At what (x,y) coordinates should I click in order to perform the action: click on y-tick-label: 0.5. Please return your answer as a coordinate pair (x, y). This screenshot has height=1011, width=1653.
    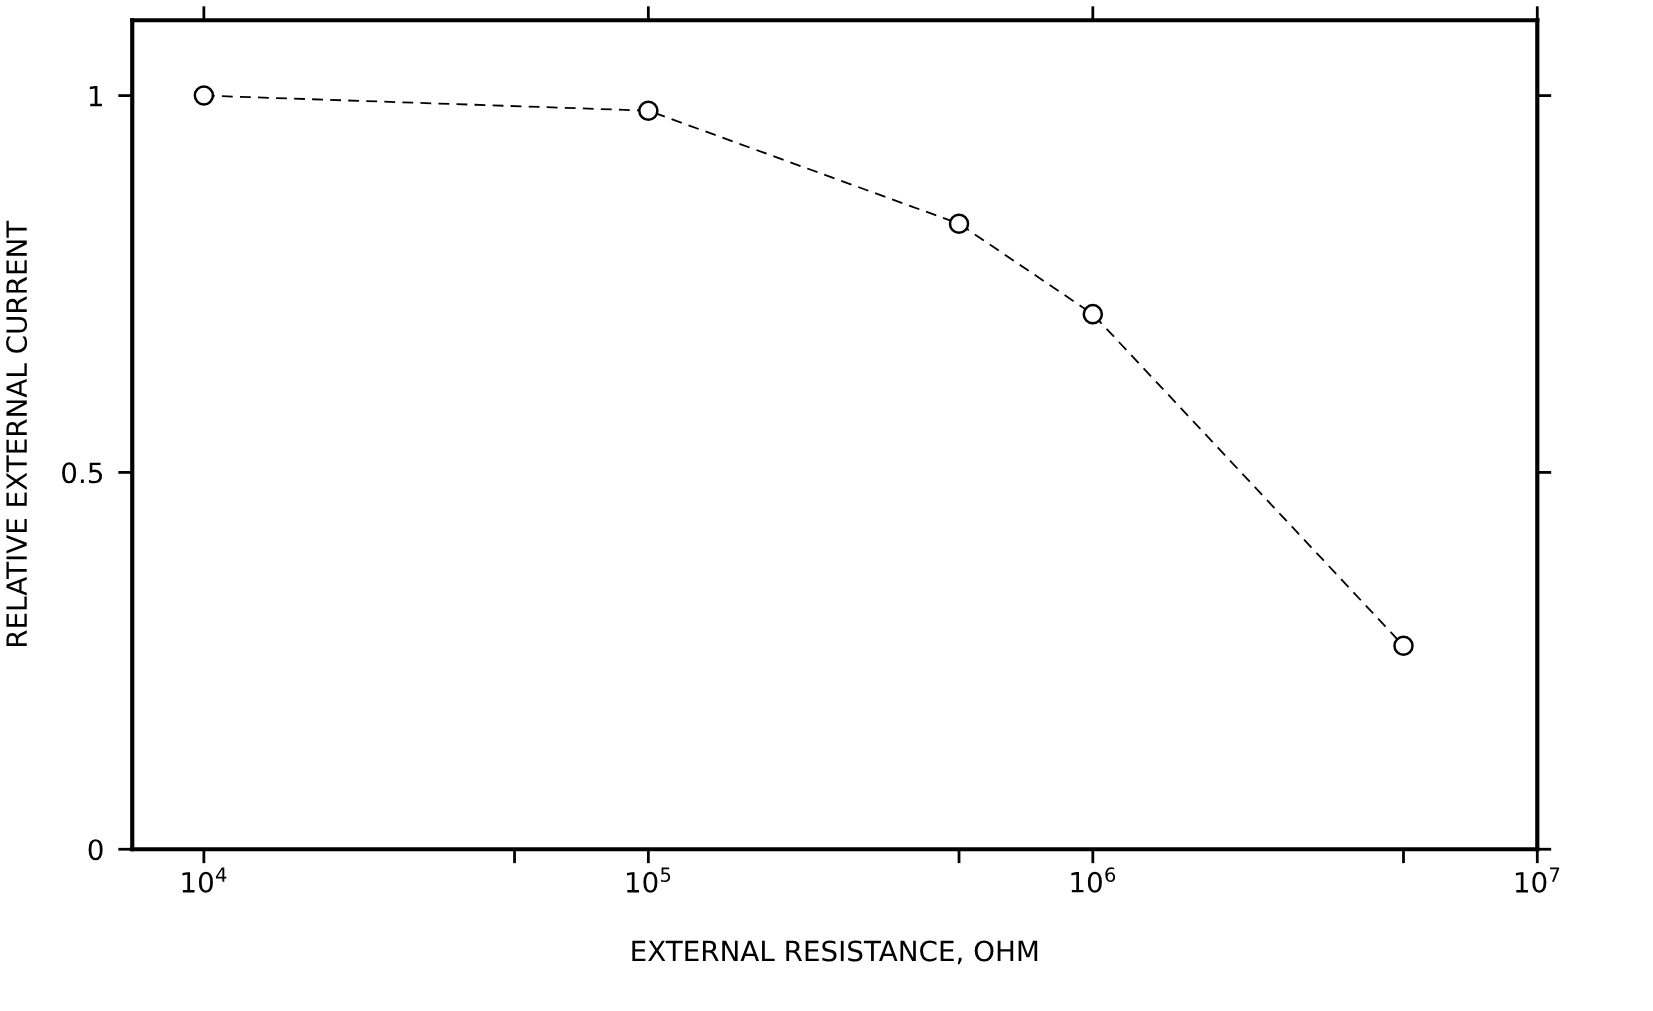
    Looking at the image, I should click on (82, 473).